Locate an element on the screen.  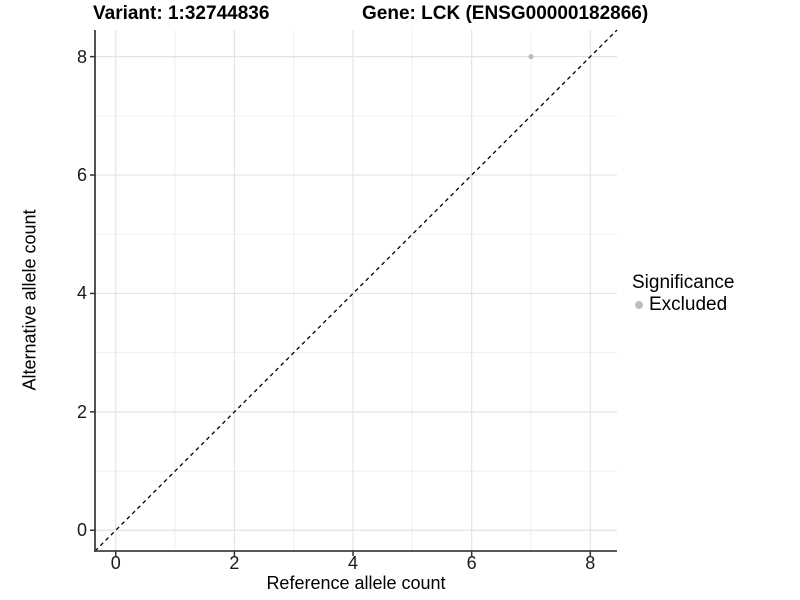
legend-key-circle-icon is located at coordinates (639, 304).